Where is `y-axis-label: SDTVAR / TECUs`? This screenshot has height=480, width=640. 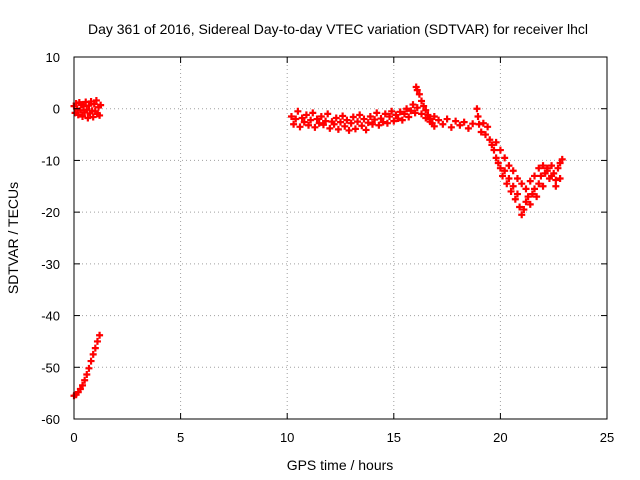 y-axis-label: SDTVAR / TECUs is located at coordinates (13, 238).